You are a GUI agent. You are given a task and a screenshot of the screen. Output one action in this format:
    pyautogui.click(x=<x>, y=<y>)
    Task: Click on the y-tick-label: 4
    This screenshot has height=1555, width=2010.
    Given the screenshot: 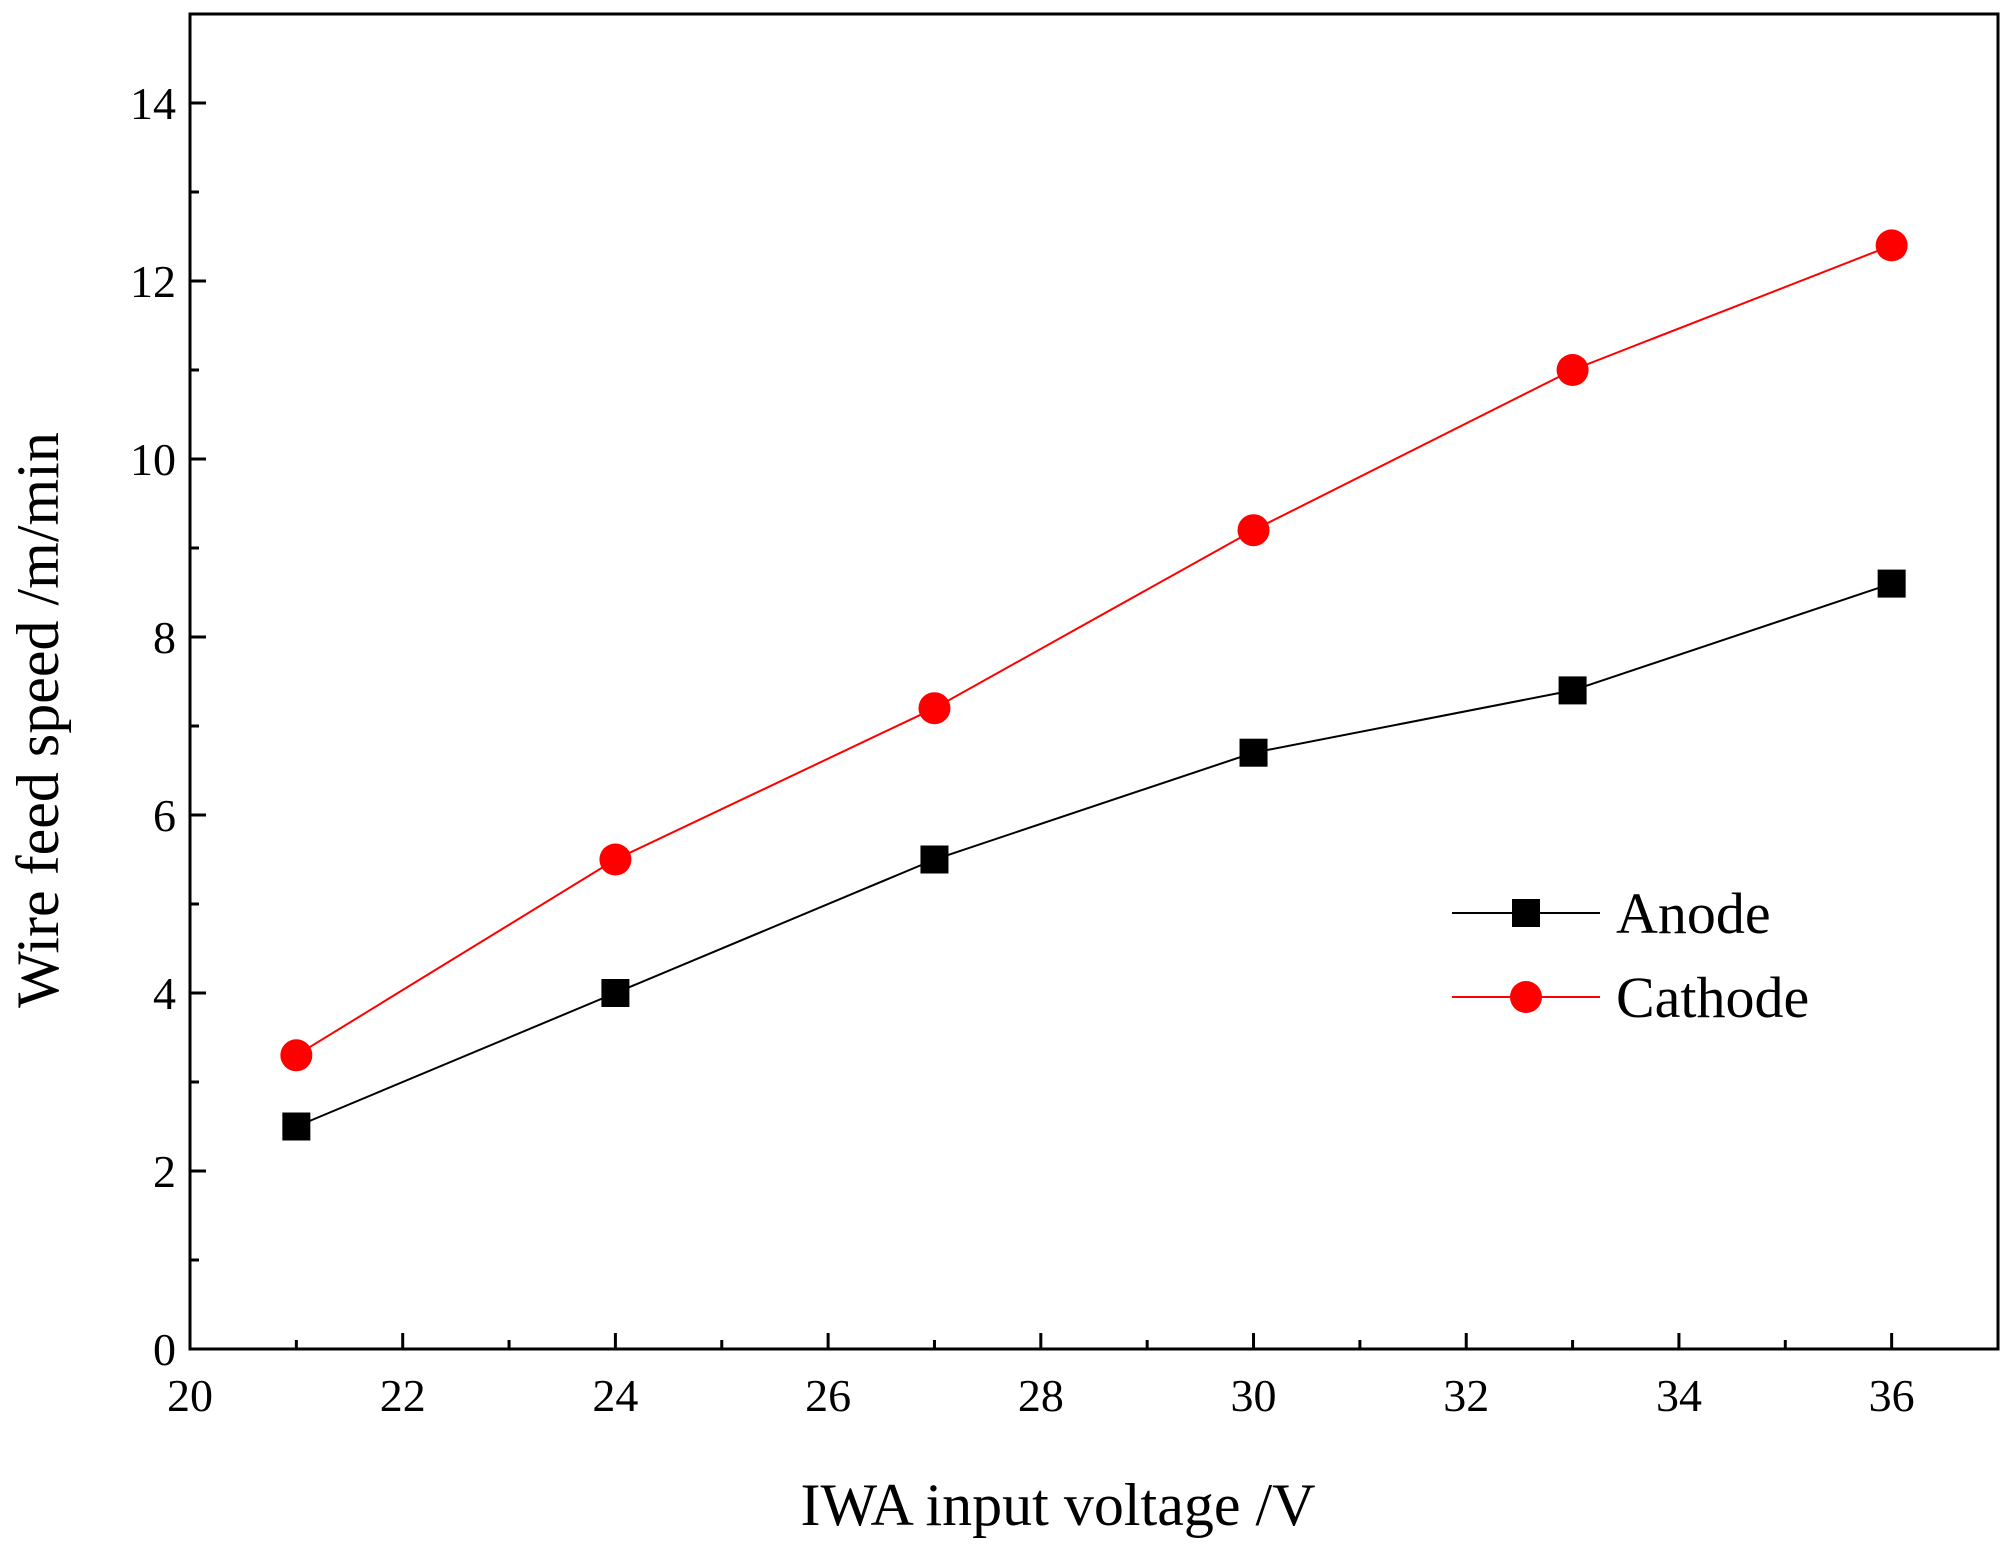 What is the action you would take?
    pyautogui.click(x=164, y=993)
    